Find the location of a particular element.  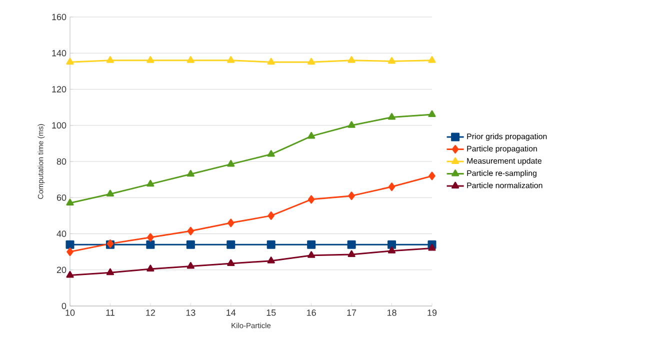

x-tick-label: 14 is located at coordinates (231, 313).